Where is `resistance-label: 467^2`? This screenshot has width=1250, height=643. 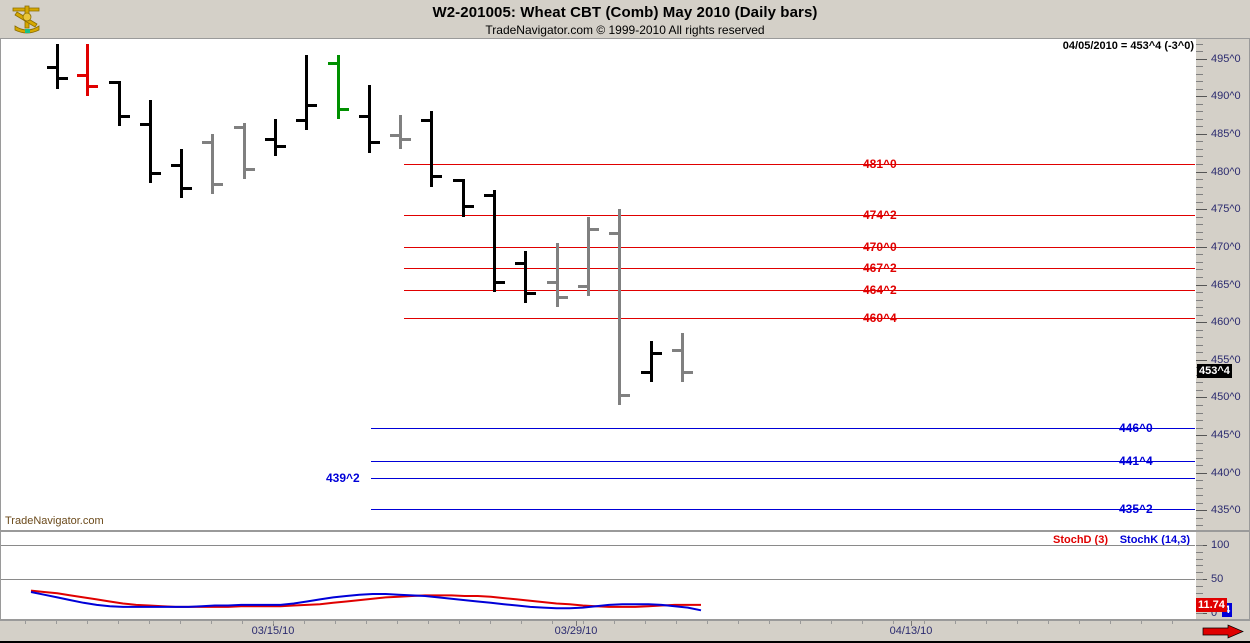
resistance-label: 467^2 is located at coordinates (880, 267).